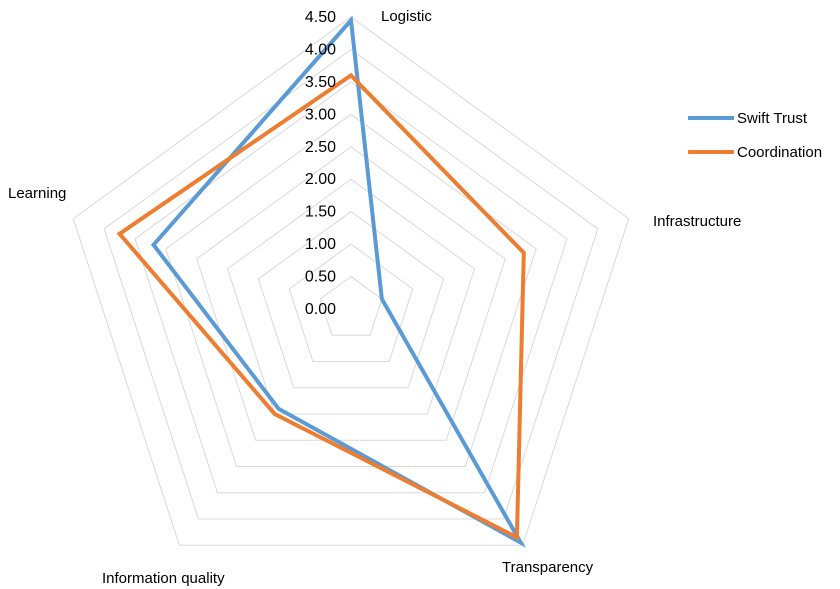 The height and width of the screenshot is (589, 840). I want to click on category-label-infrastructure: Infrastructure, so click(697, 221).